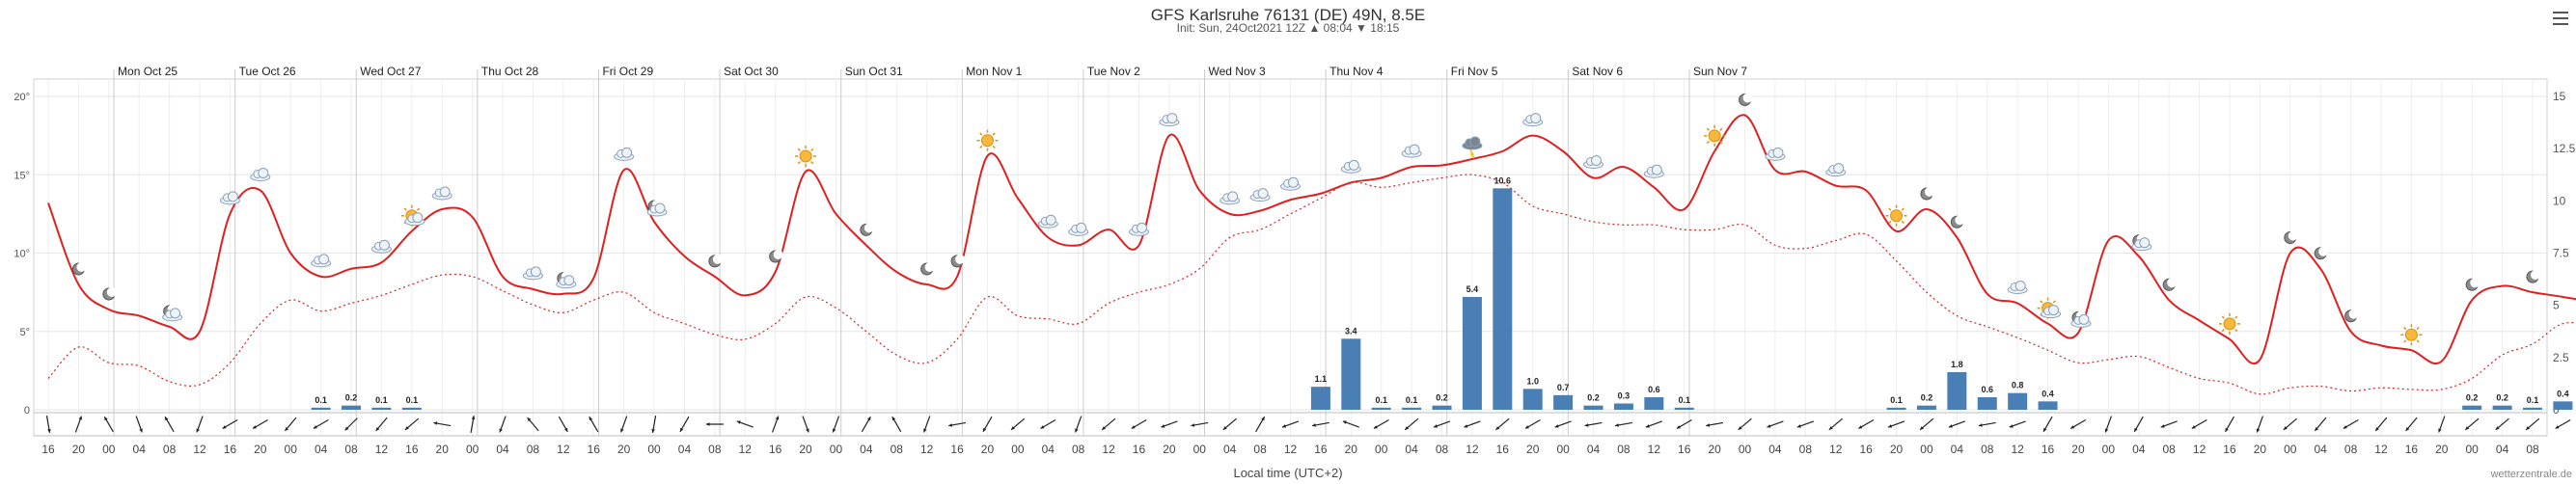 The width and height of the screenshot is (2576, 484). Describe the element at coordinates (2141, 242) in the screenshot. I see `moon-cloud-icon` at that location.